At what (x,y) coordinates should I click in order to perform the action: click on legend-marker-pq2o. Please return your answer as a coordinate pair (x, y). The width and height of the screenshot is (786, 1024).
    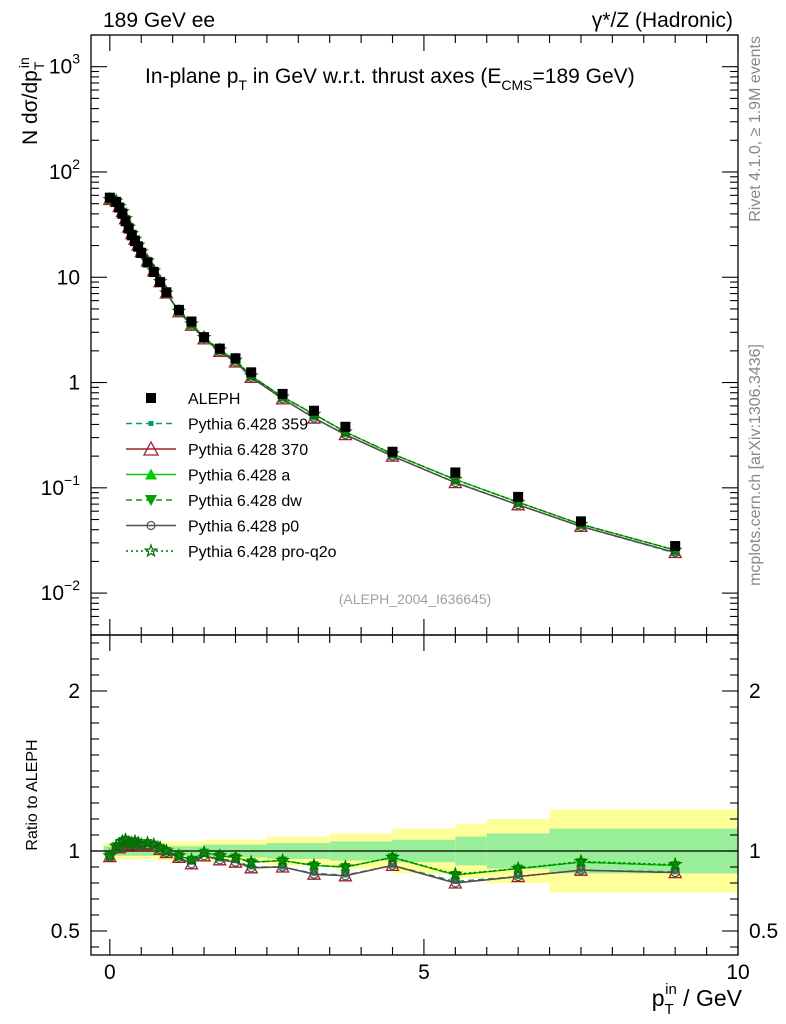
    Looking at the image, I should click on (151, 550).